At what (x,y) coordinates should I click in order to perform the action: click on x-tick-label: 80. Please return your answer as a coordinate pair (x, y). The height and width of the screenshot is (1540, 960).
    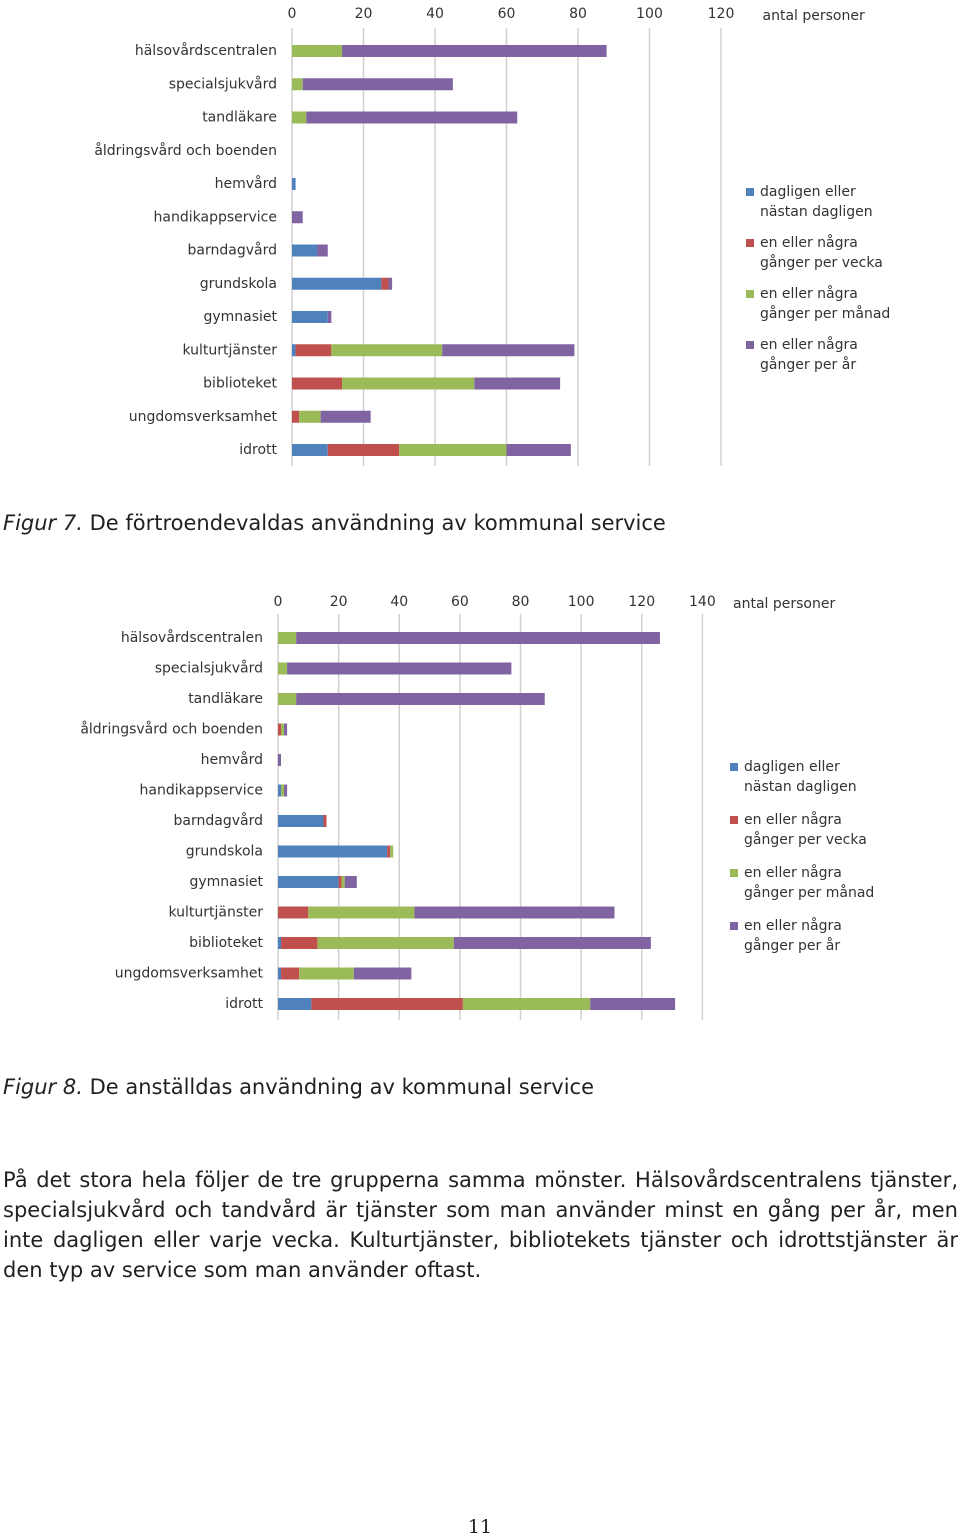
    Looking at the image, I should click on (521, 602).